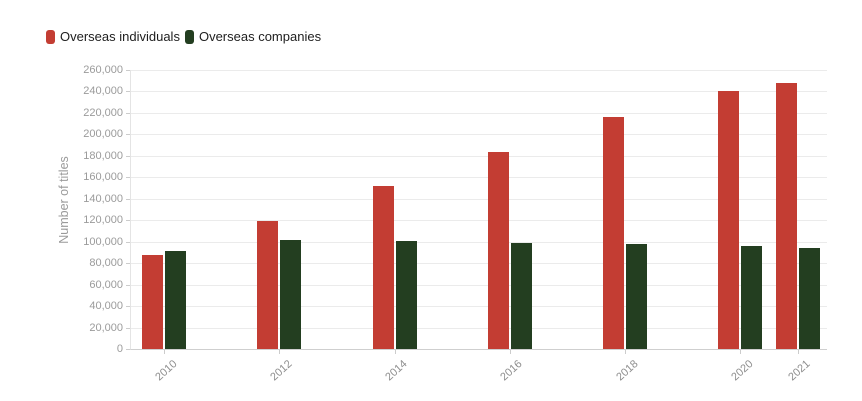  I want to click on x-tick-2021, so click(798, 352).